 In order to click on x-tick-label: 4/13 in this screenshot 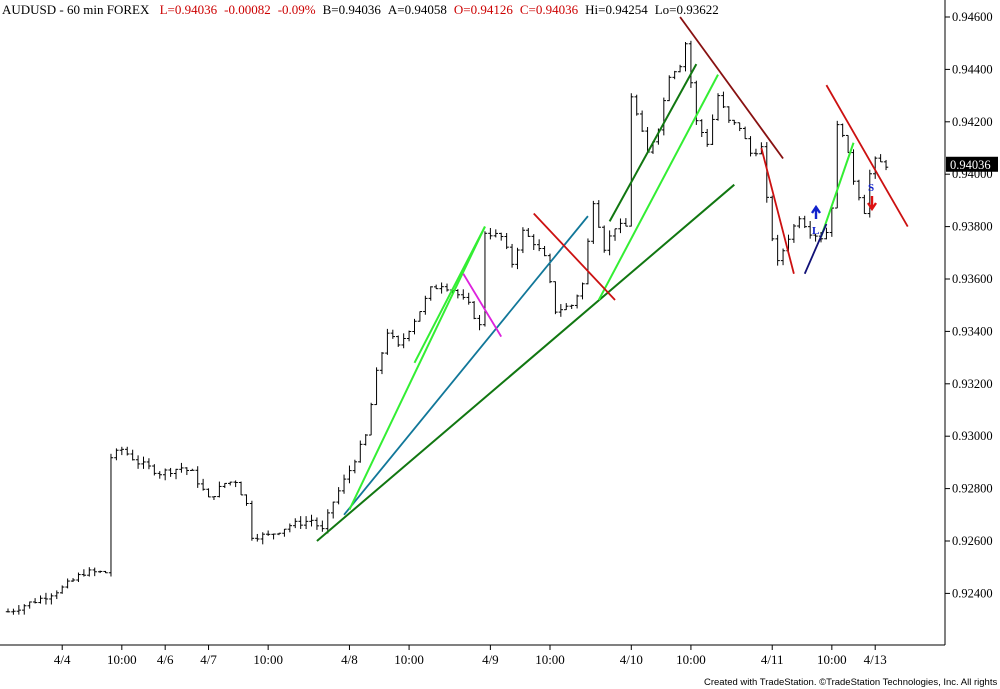, I will do `click(875, 659)`.